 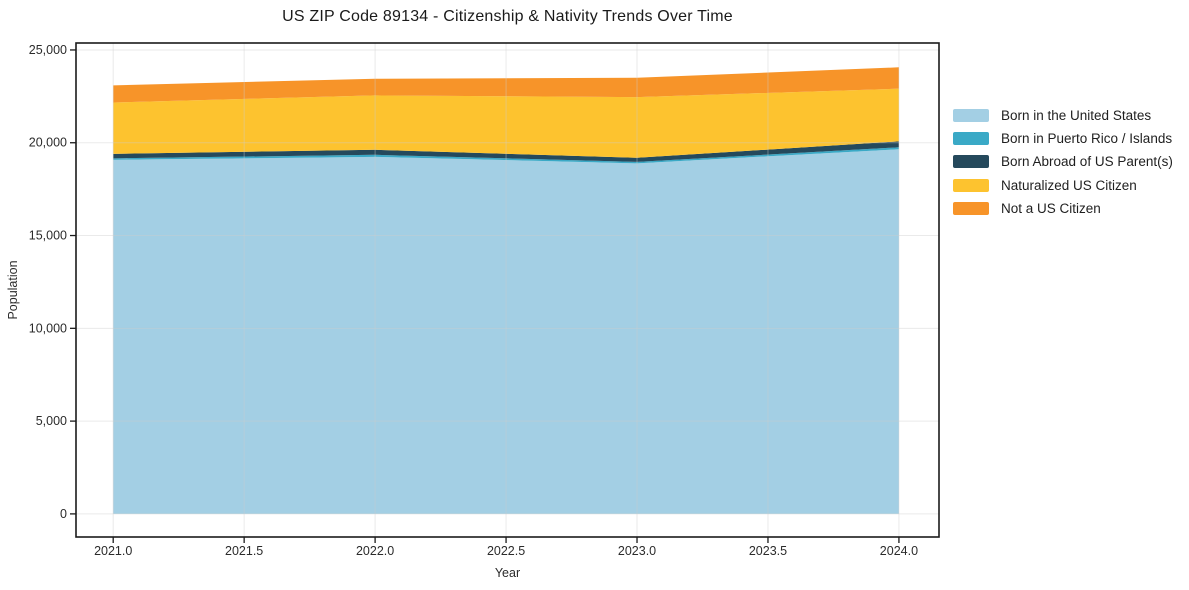 What do you see at coordinates (48, 236) in the screenshot?
I see `y-tick-label: 15,000` at bounding box center [48, 236].